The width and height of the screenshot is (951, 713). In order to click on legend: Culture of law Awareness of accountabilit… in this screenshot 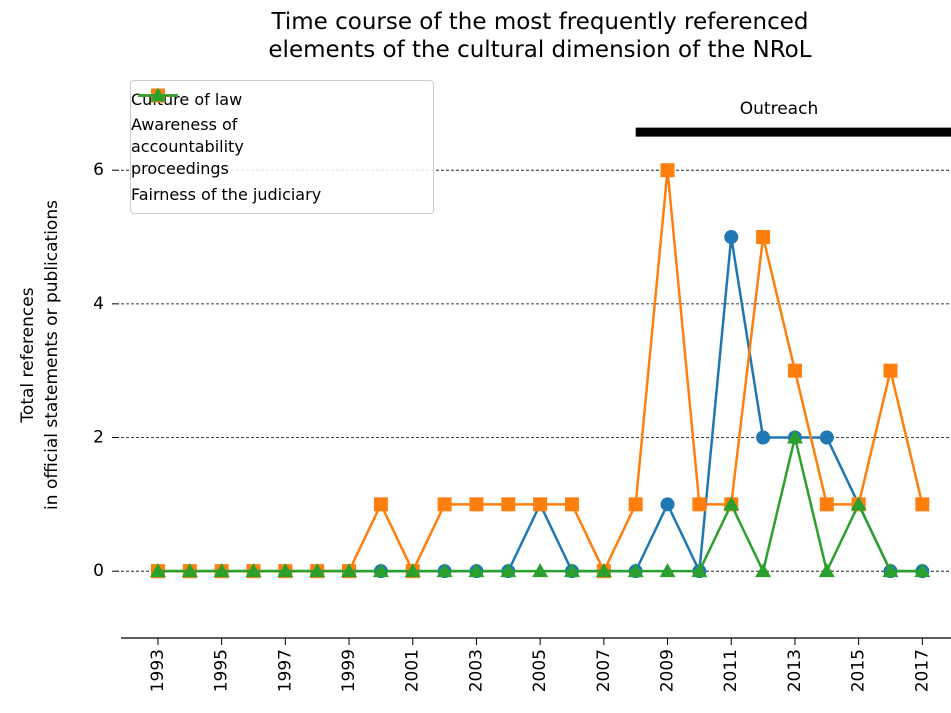, I will do `click(282, 147)`.